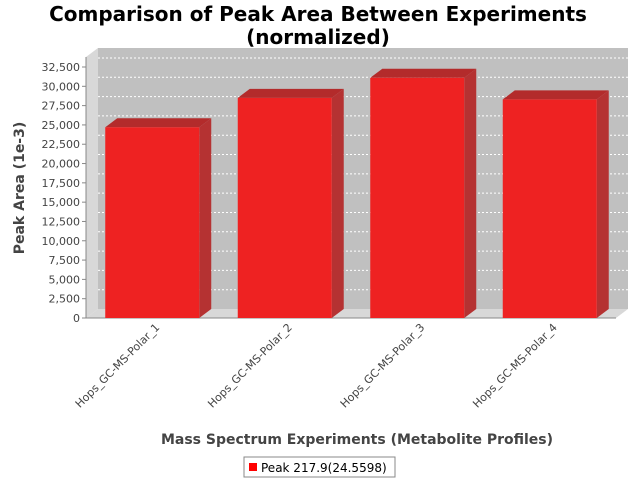  I want to click on y-tick-label: 32,500, so click(61, 67).